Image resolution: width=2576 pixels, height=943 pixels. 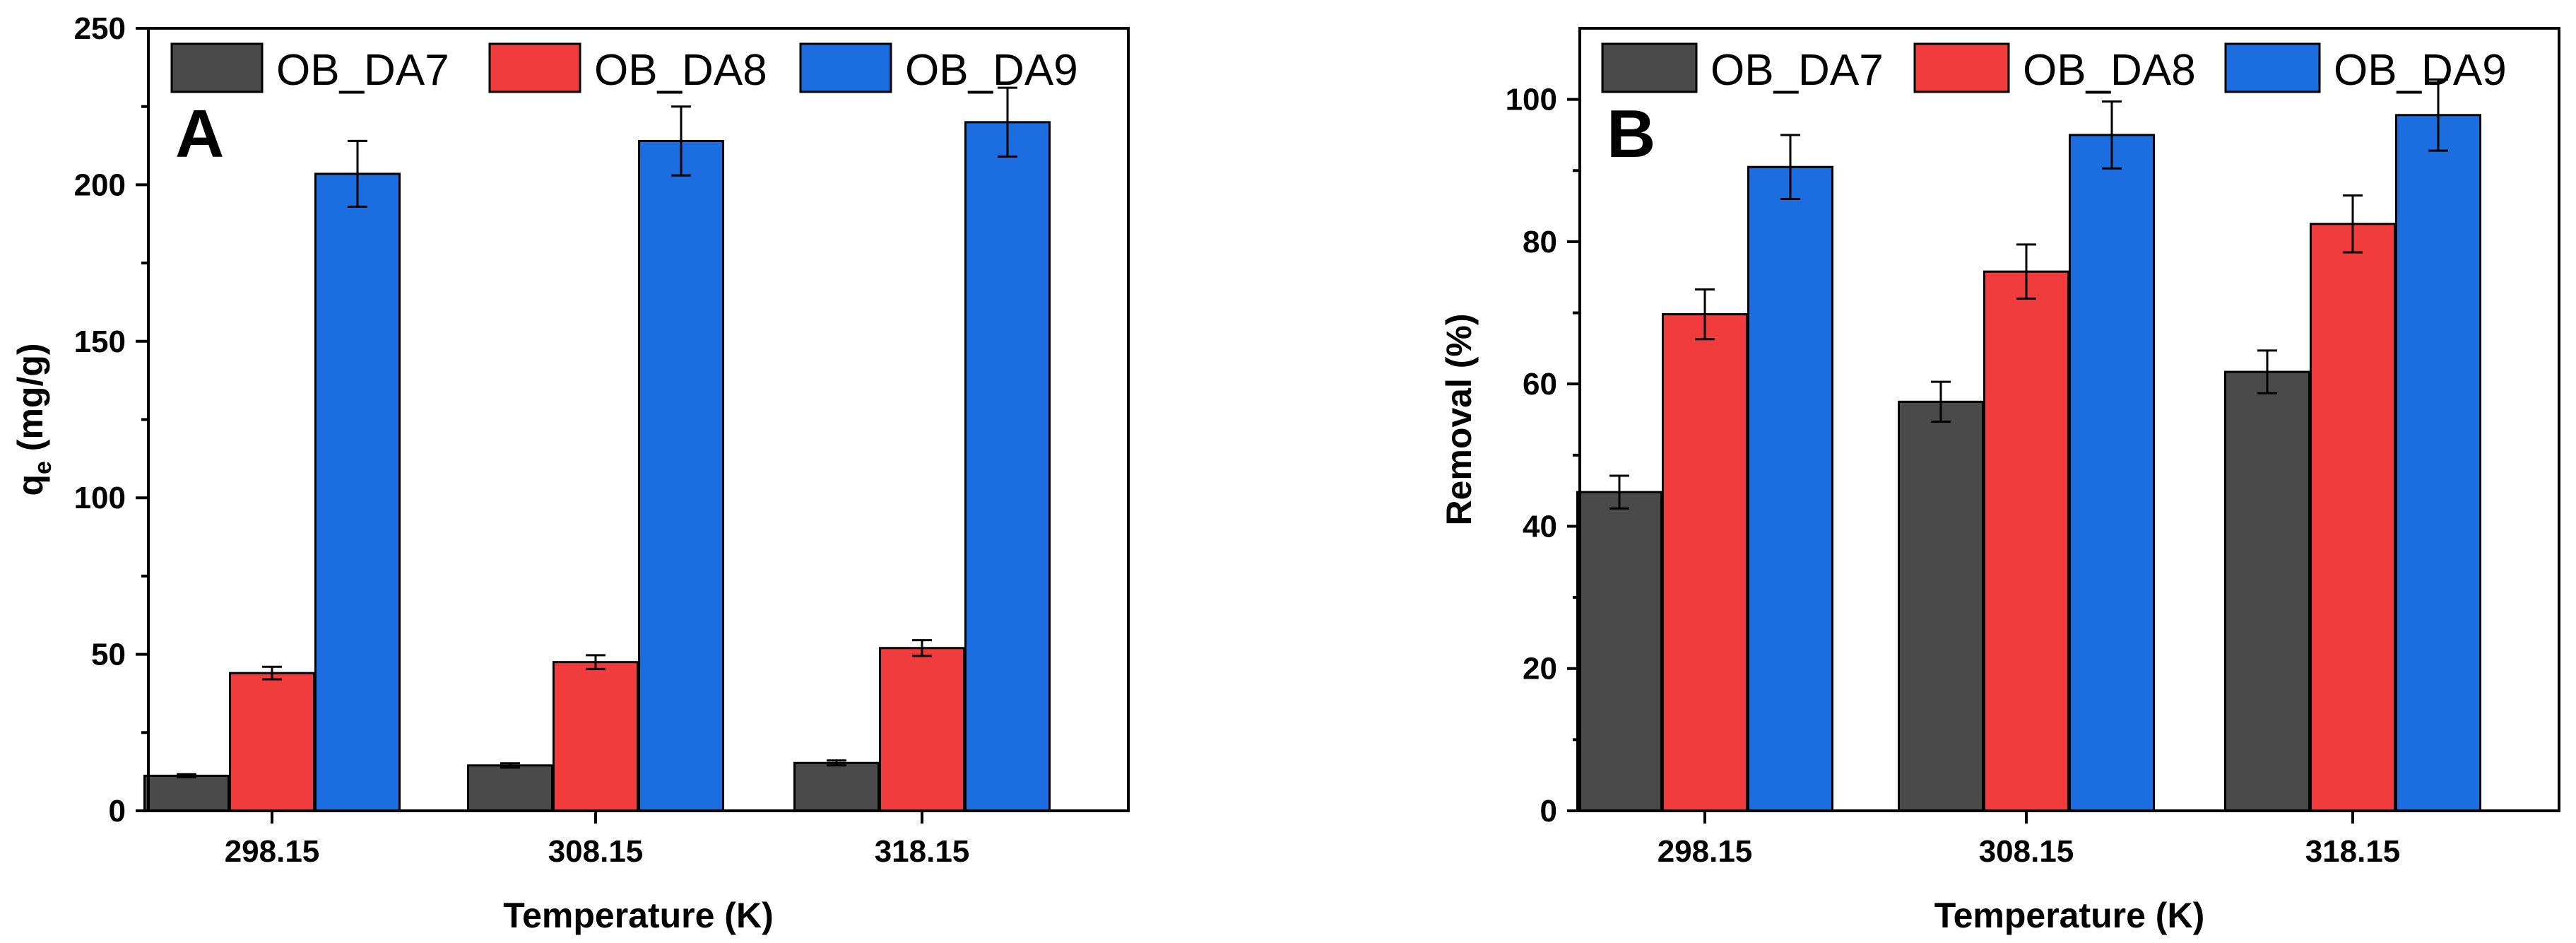 What do you see at coordinates (1459, 419) in the screenshot?
I see `y-axis-title: Removal (%)` at bounding box center [1459, 419].